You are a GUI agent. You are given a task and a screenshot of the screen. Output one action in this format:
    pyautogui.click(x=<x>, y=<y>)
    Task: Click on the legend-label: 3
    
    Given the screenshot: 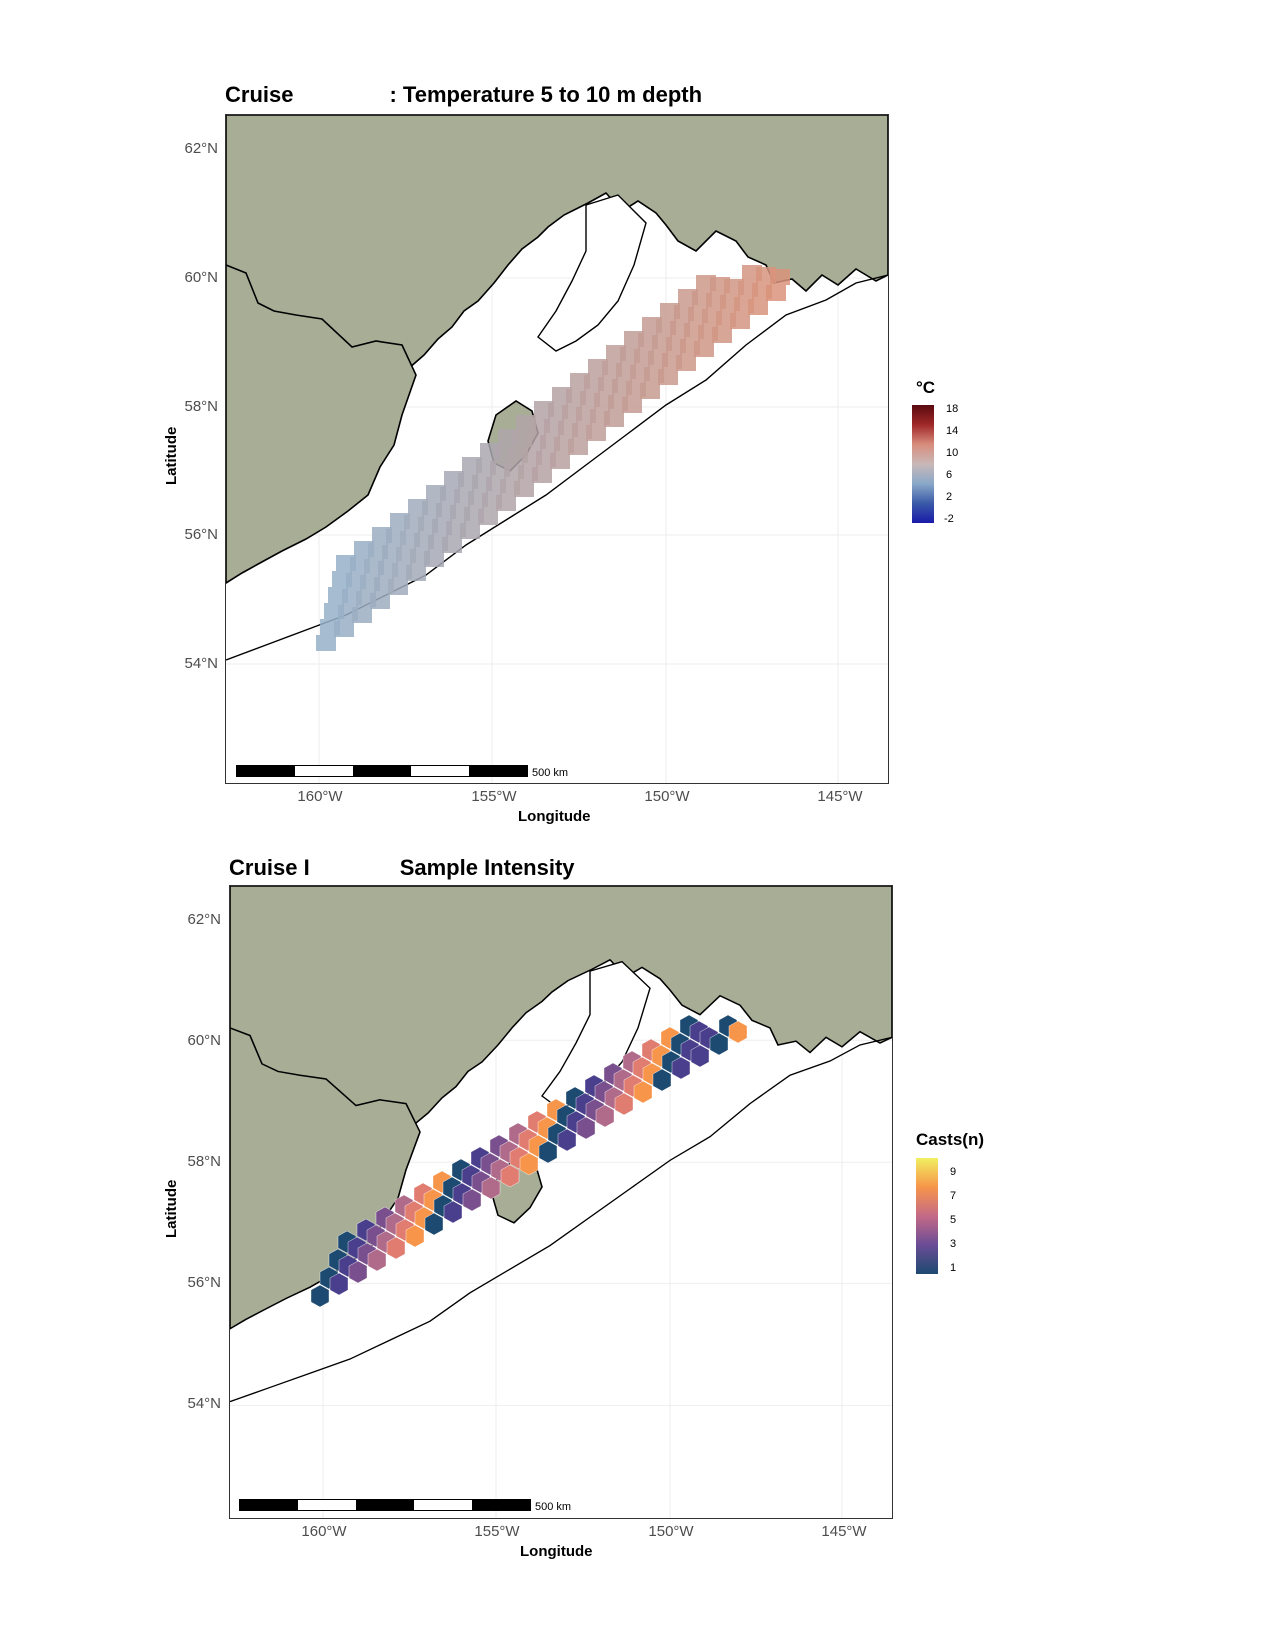 What is the action you would take?
    pyautogui.click(x=953, y=1244)
    